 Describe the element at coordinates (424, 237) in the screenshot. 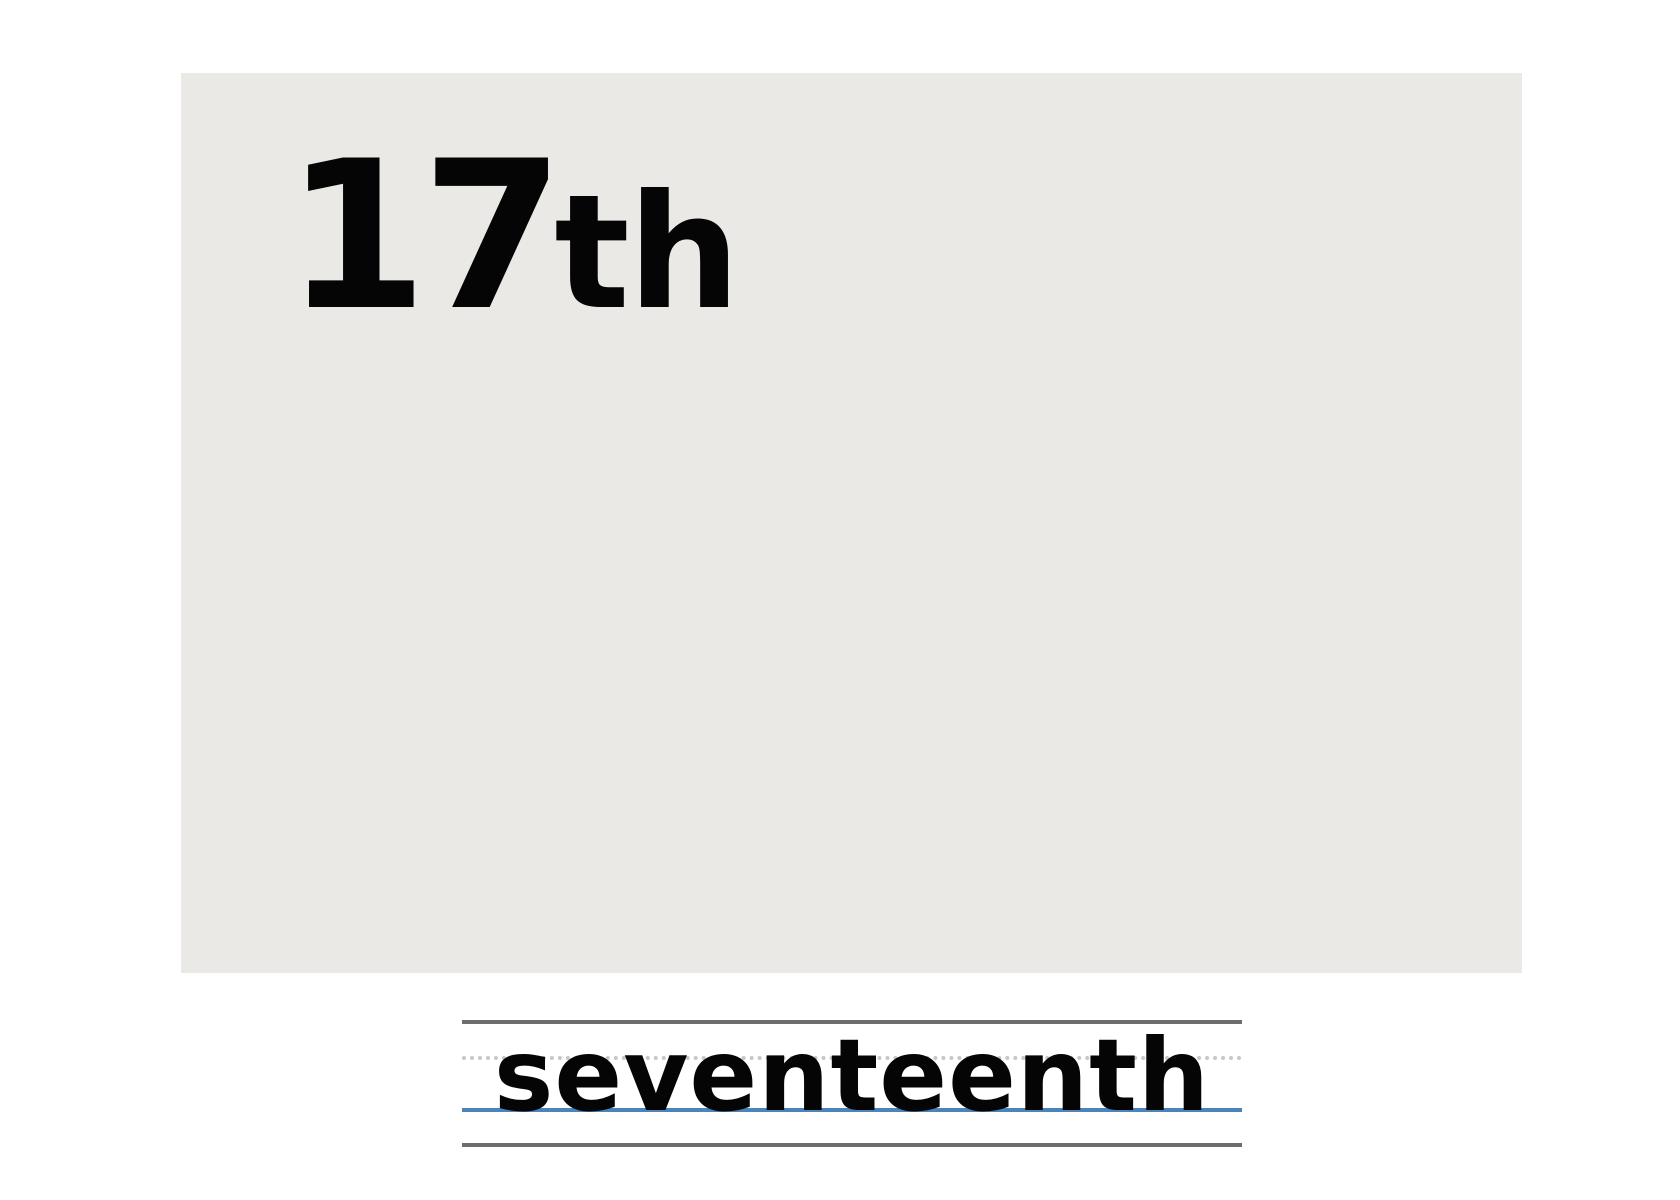

I see `ordinal-digits: 17` at that location.